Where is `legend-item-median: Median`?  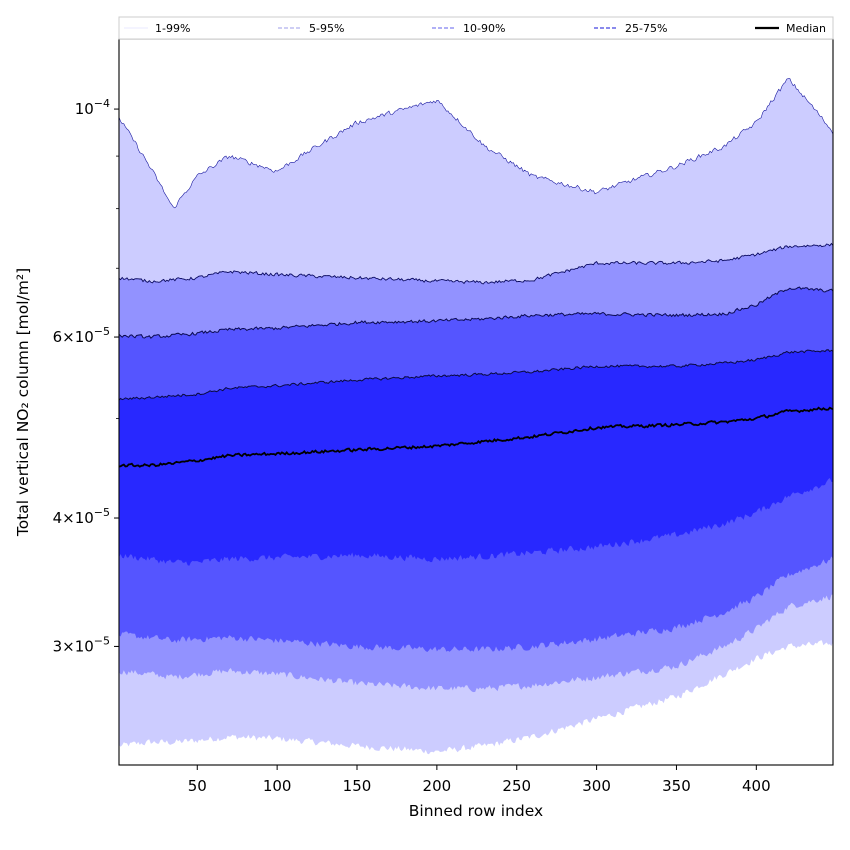
legend-item-median: Median is located at coordinates (790, 28).